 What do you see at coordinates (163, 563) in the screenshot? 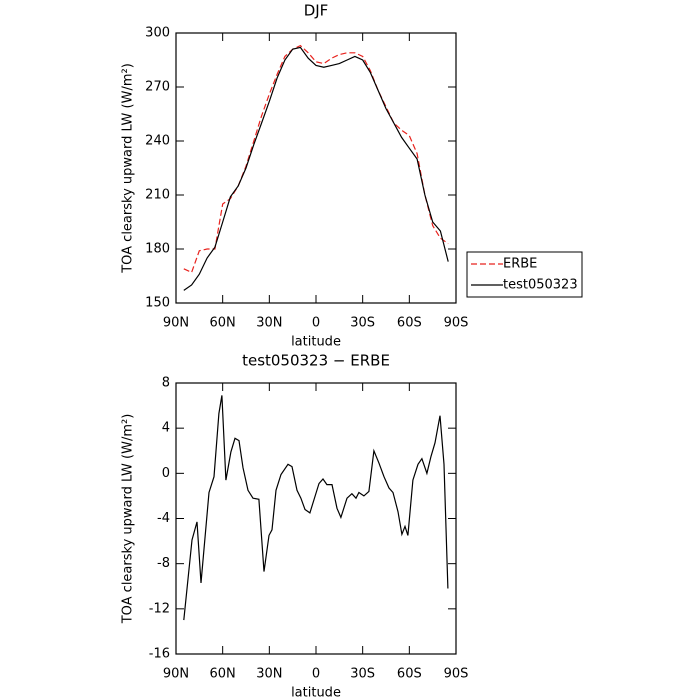
I see `y-tick-label: -8` at bounding box center [163, 563].